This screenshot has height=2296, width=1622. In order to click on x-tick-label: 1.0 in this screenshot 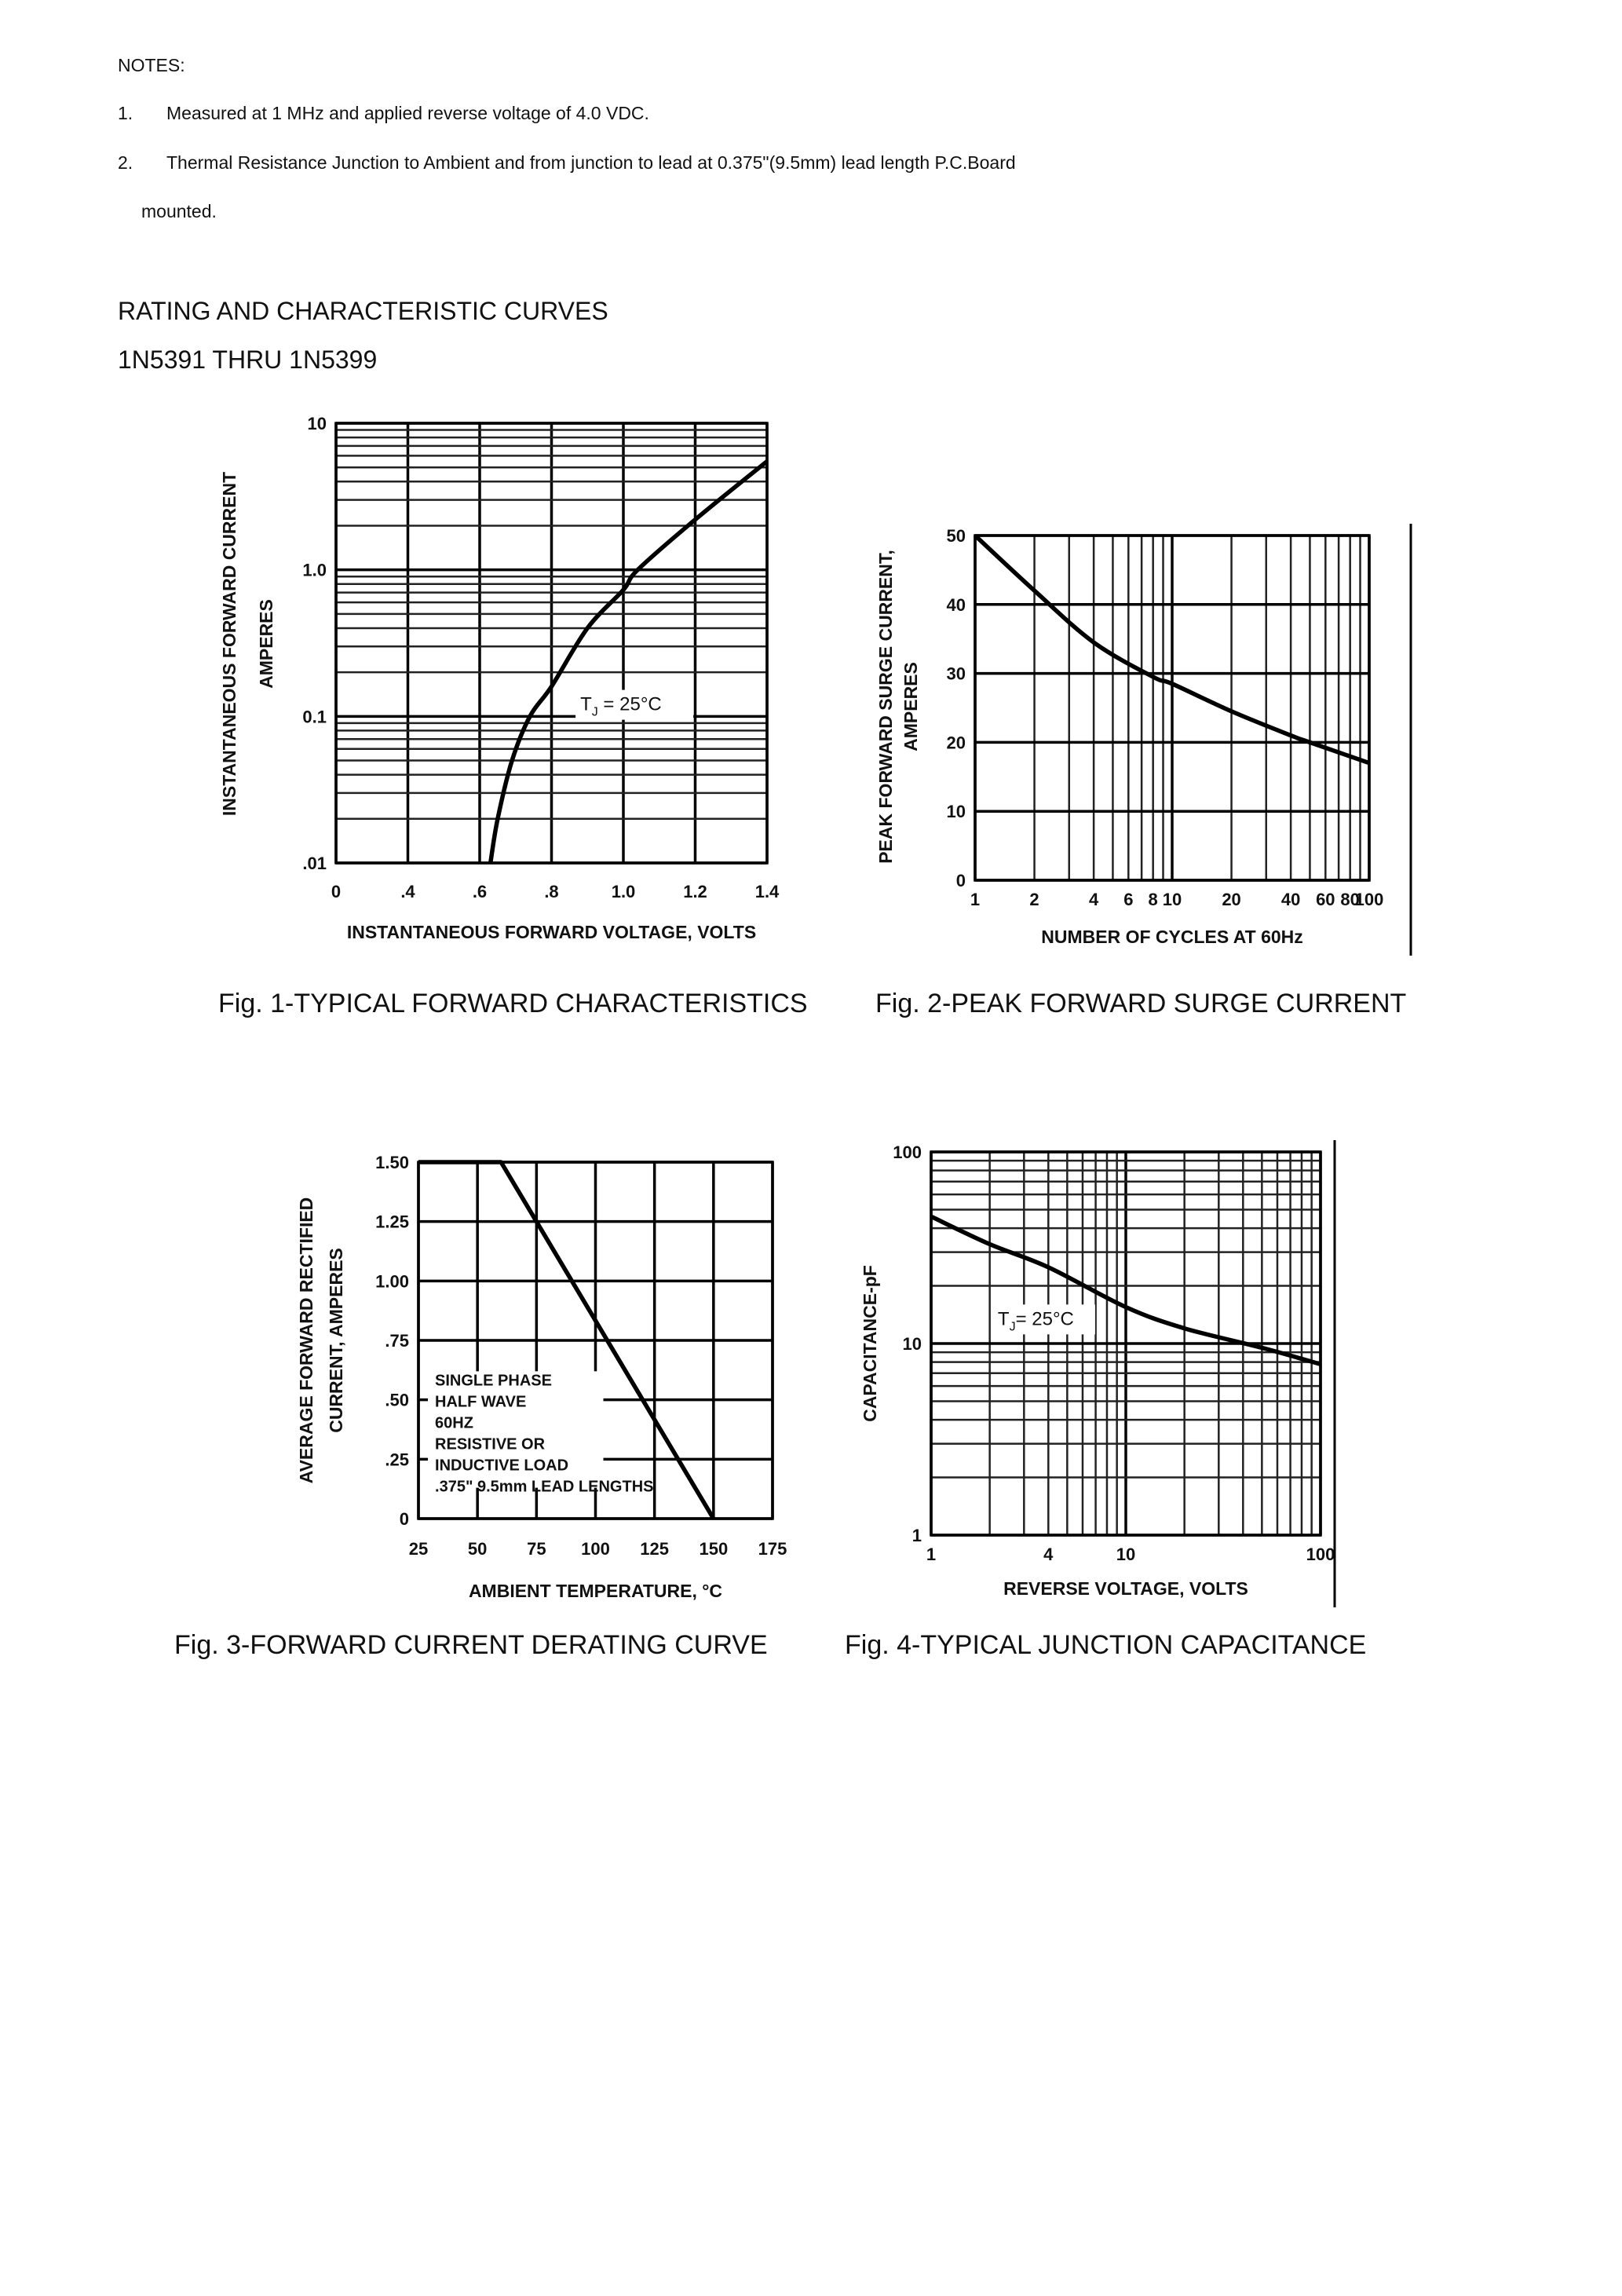, I will do `click(624, 892)`.